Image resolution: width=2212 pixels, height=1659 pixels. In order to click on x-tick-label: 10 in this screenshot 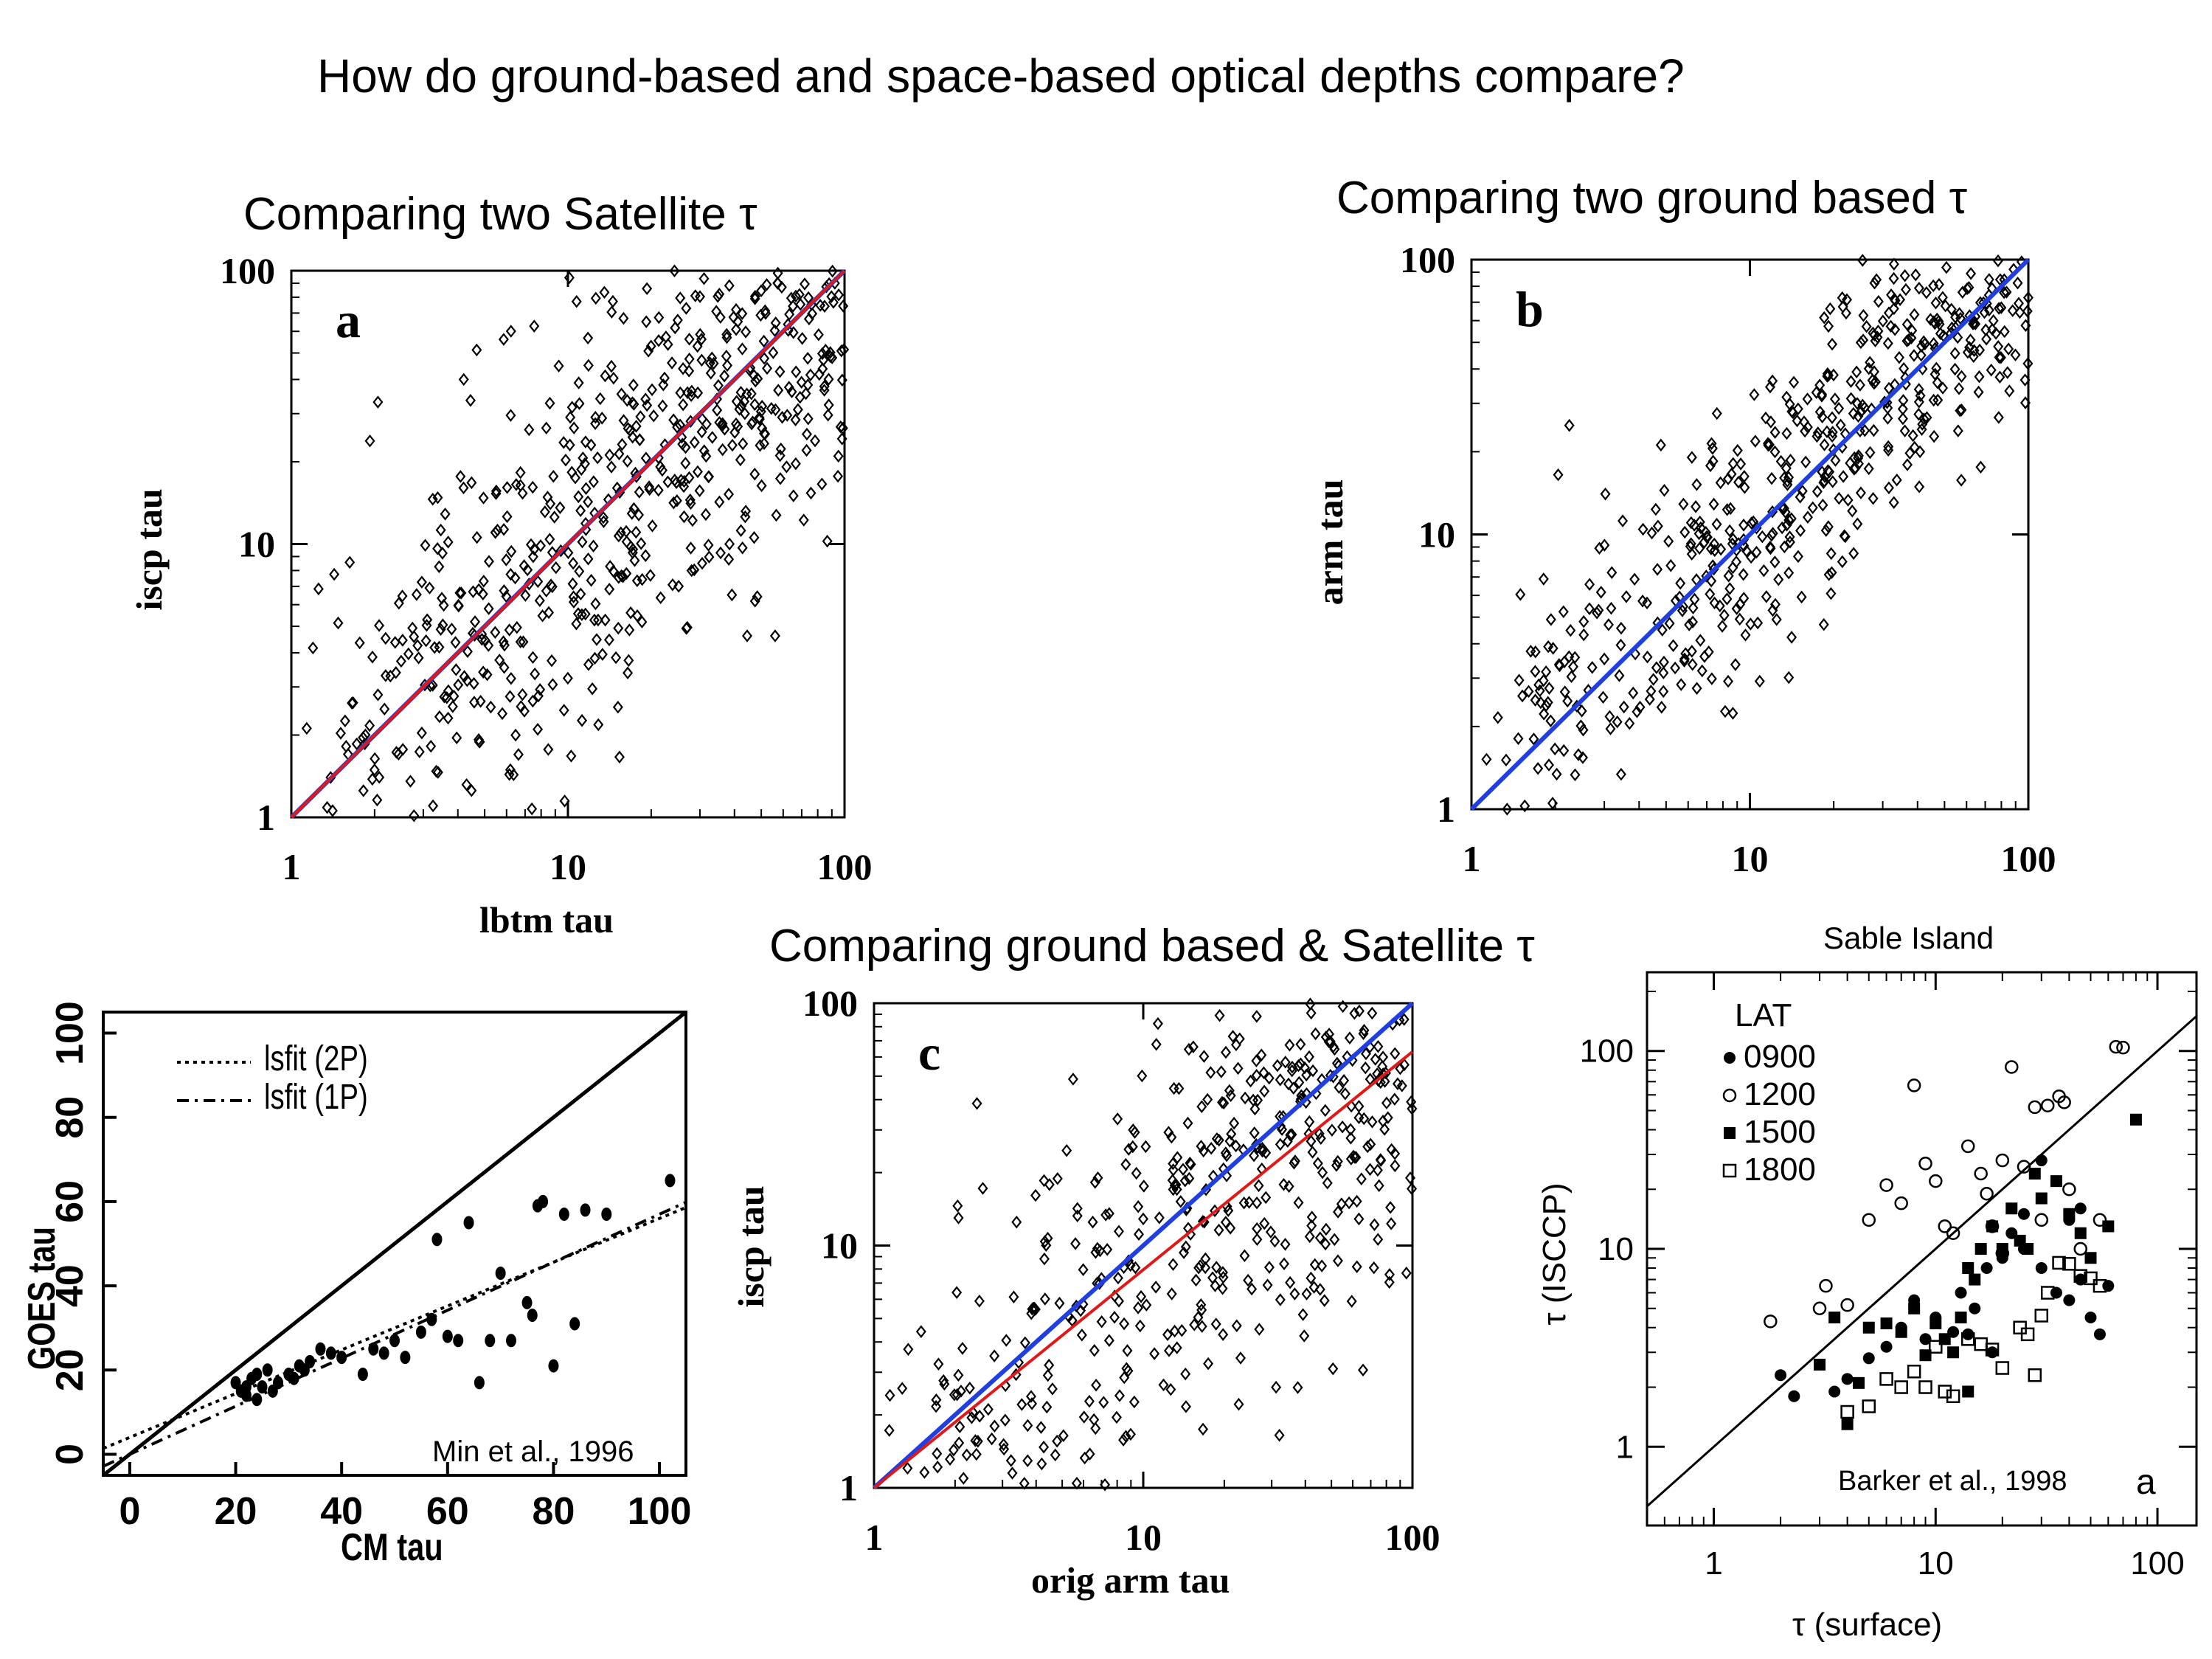, I will do `click(568, 867)`.